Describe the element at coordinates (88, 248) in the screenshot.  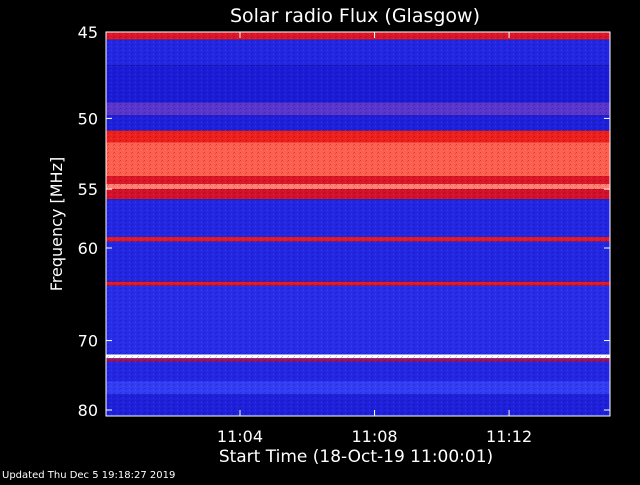
I see `y-tick-label: 60` at that location.